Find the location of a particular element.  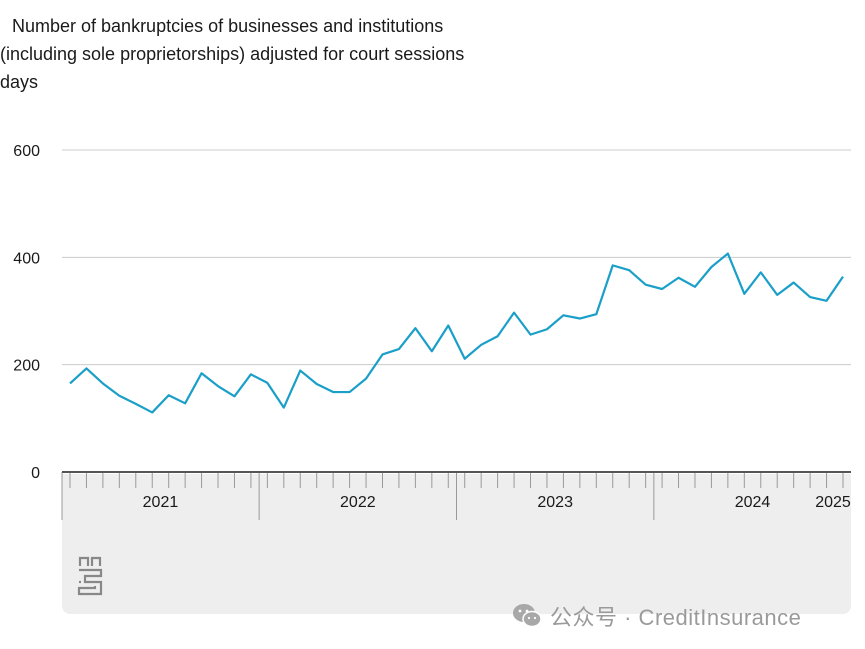

watermark: 公众号 · CreditInsurance is located at coordinates (656, 616).